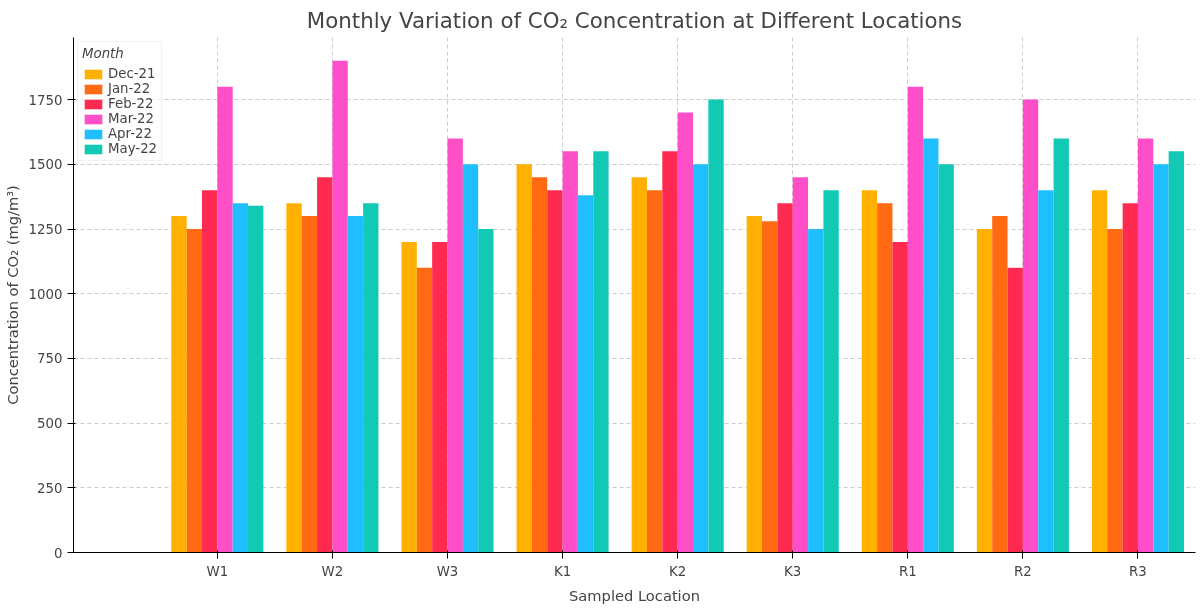  Describe the element at coordinates (58, 553) in the screenshot. I see `y-tick-label: 0` at that location.